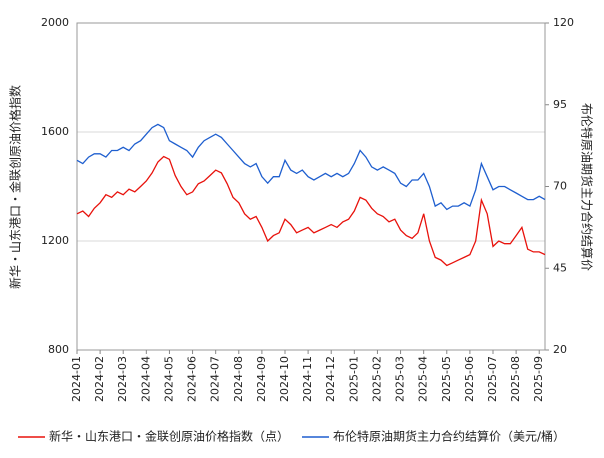 Image resolution: width=604 pixels, height=458 pixels. I want to click on x-tick-label: 2025-08, so click(515, 379).